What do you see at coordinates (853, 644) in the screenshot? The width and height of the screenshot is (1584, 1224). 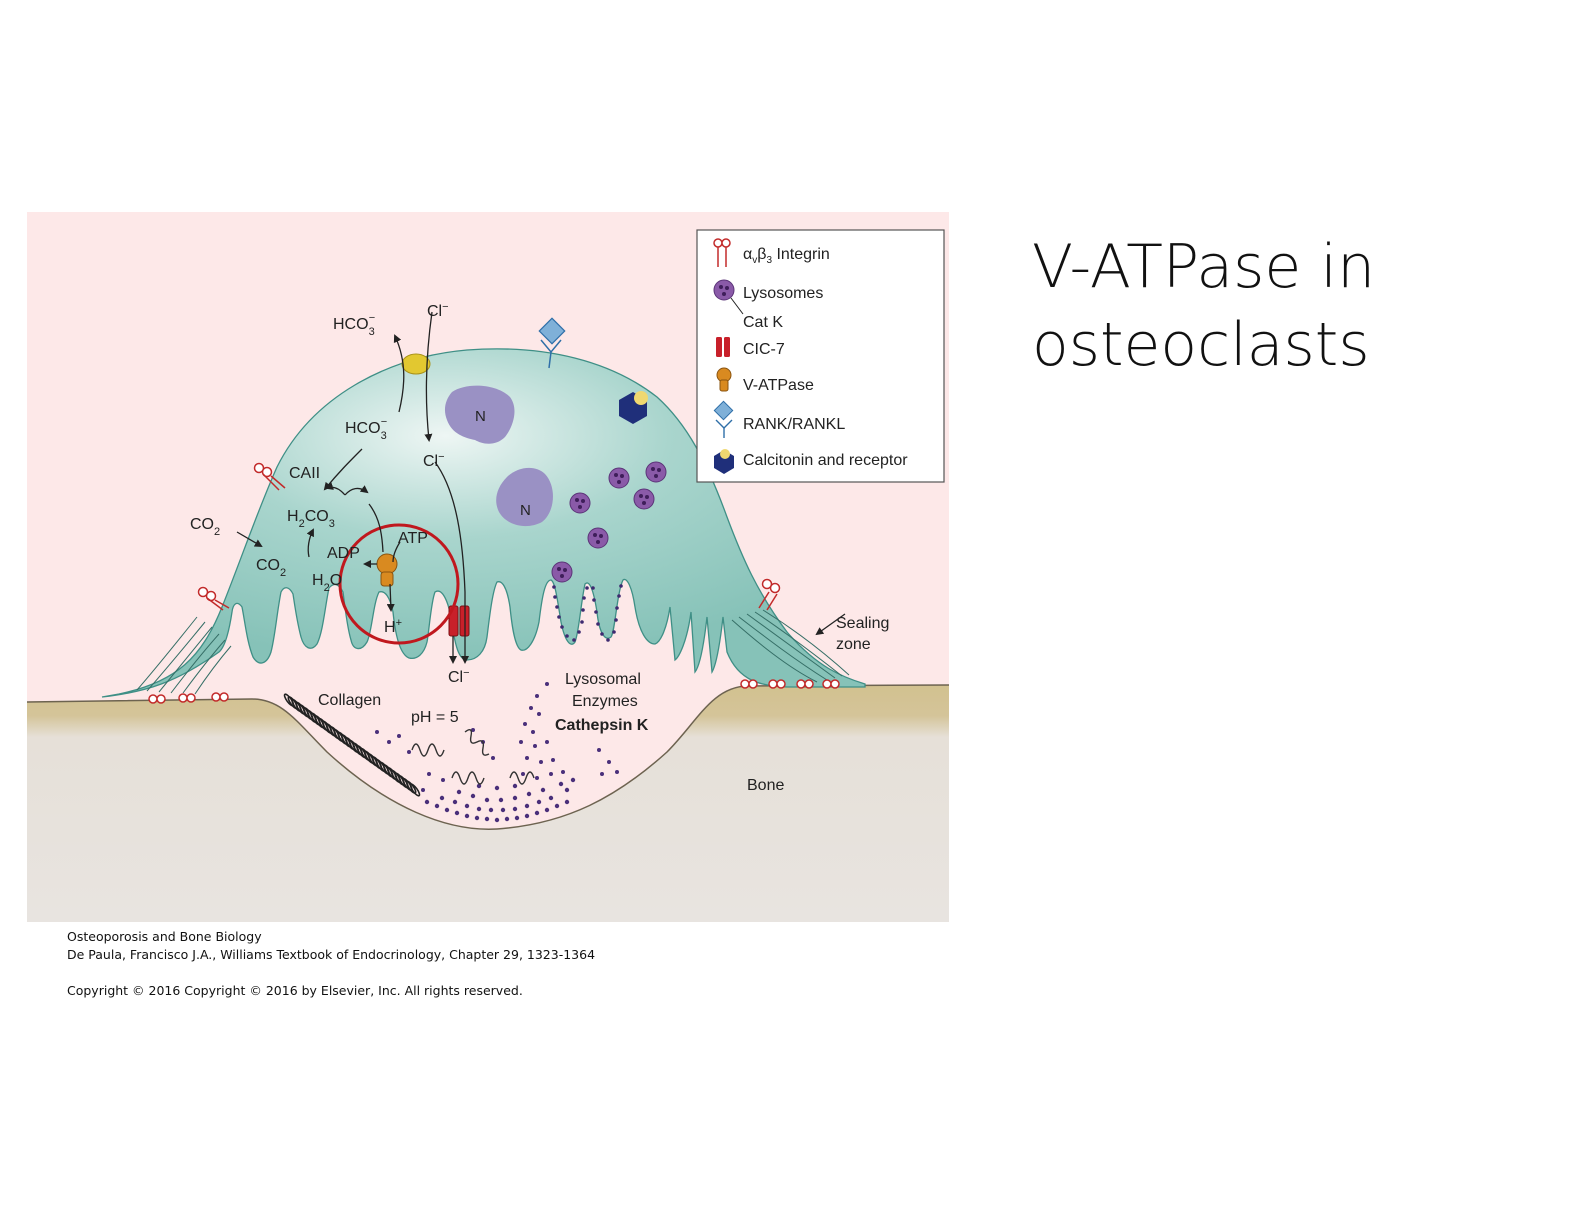 I see `label-zone: zone` at bounding box center [853, 644].